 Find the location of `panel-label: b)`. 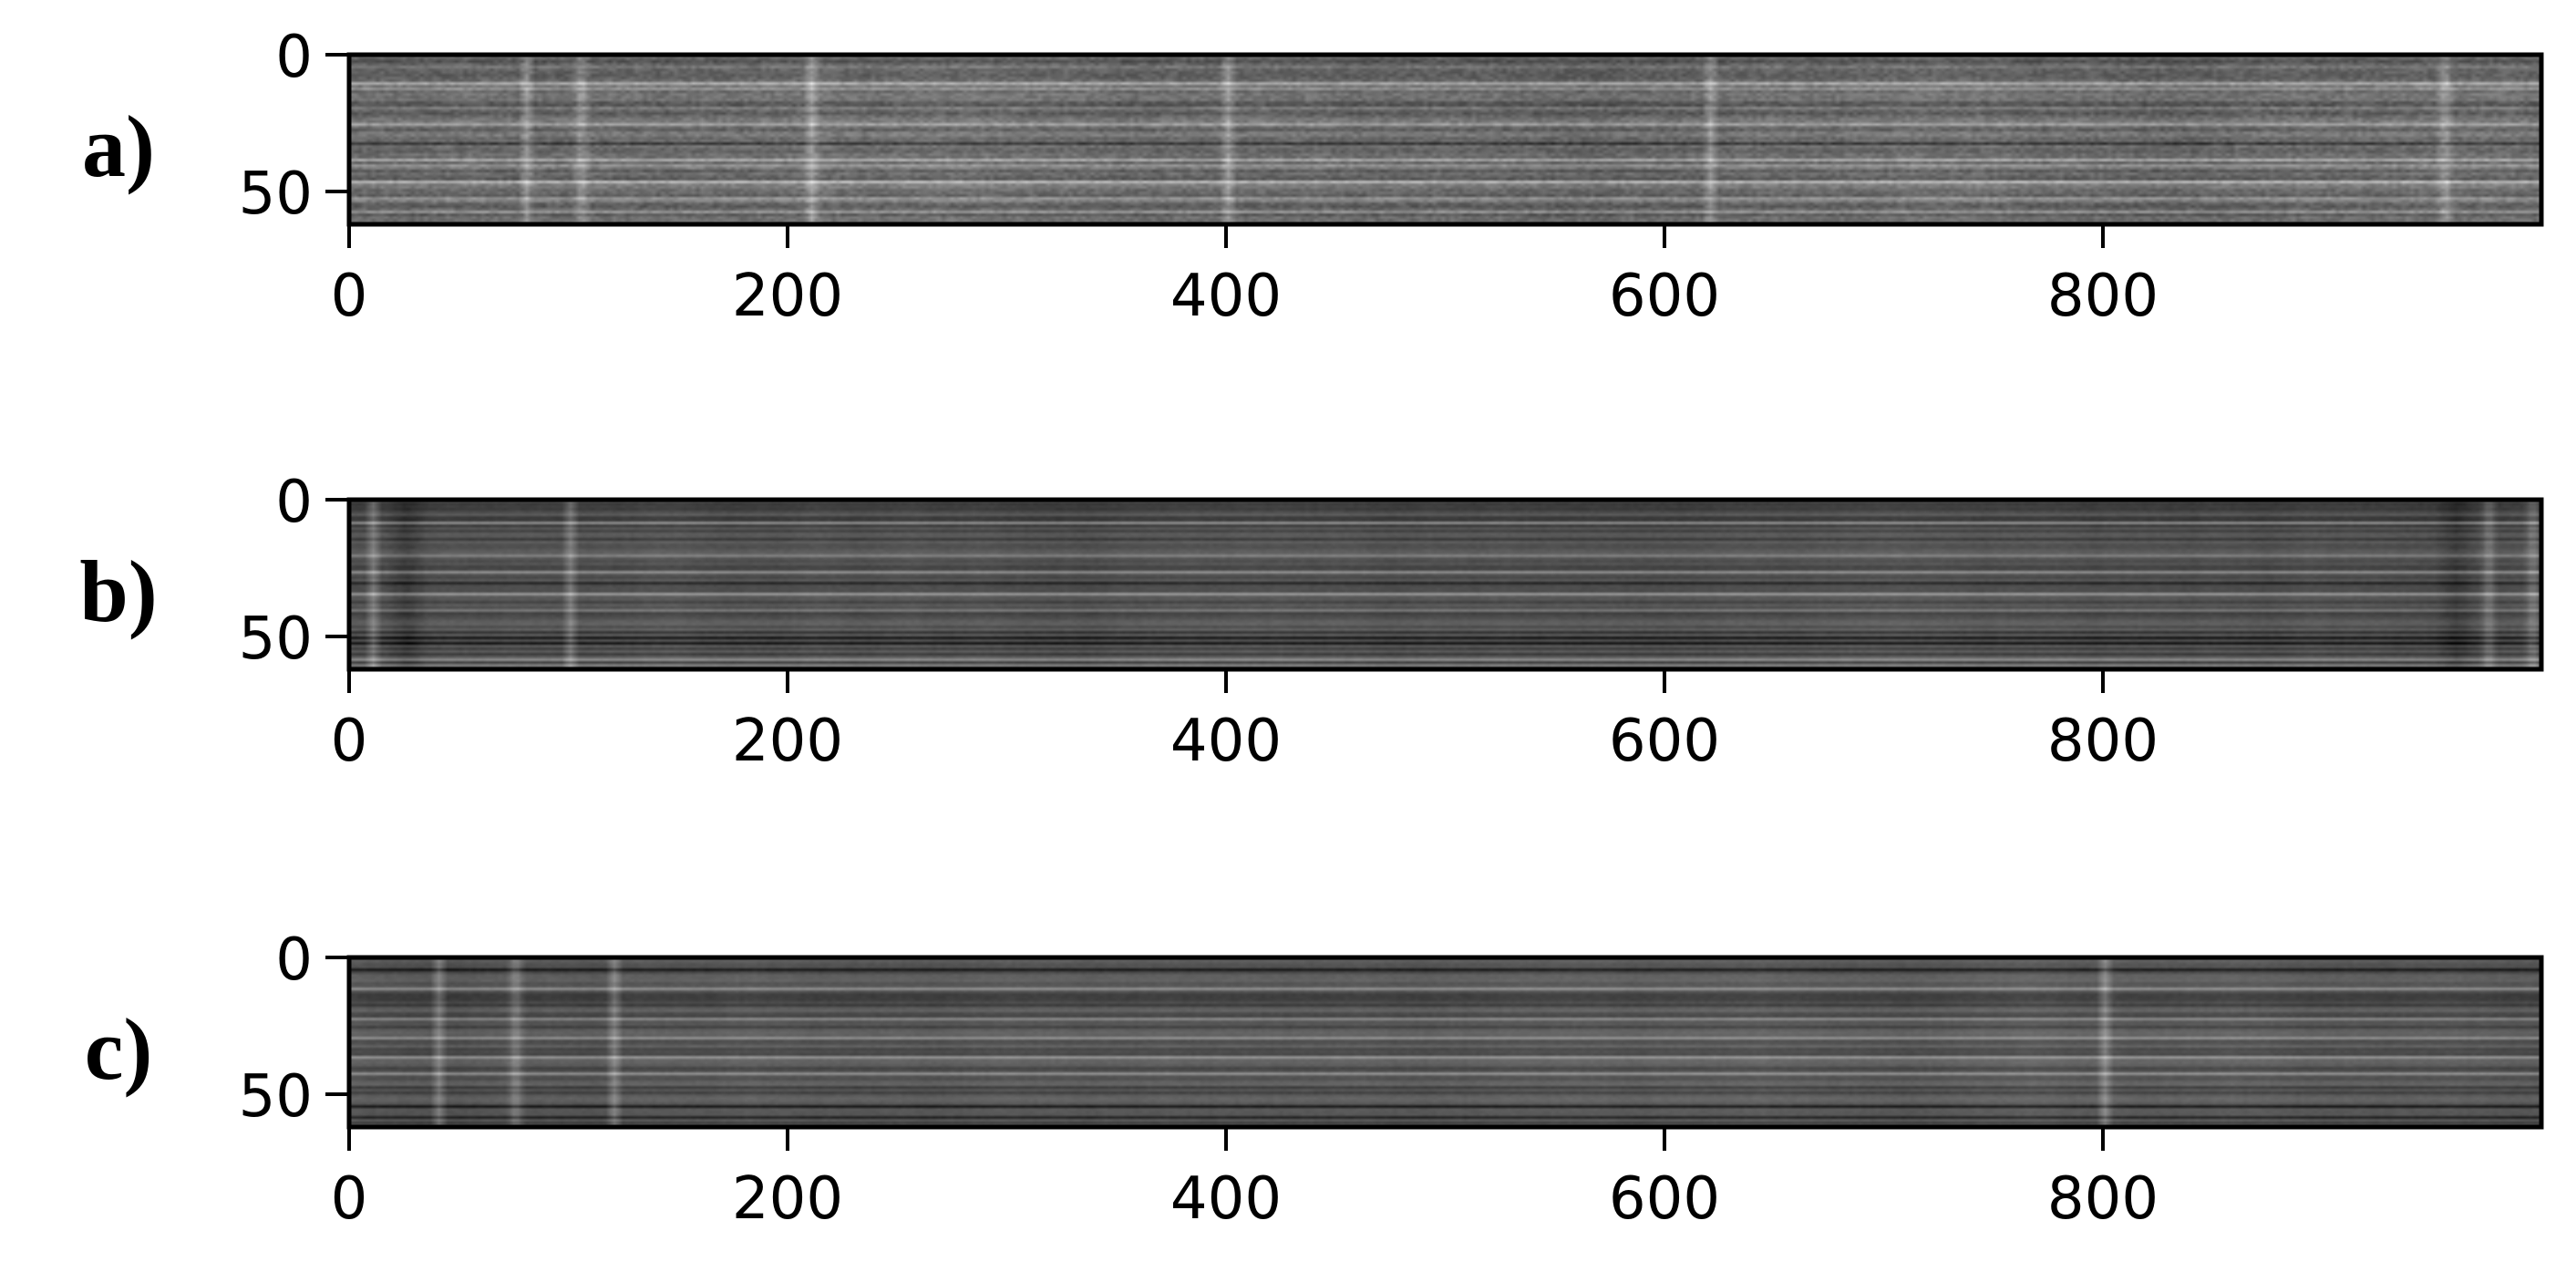

panel-label: b) is located at coordinates (118, 591).